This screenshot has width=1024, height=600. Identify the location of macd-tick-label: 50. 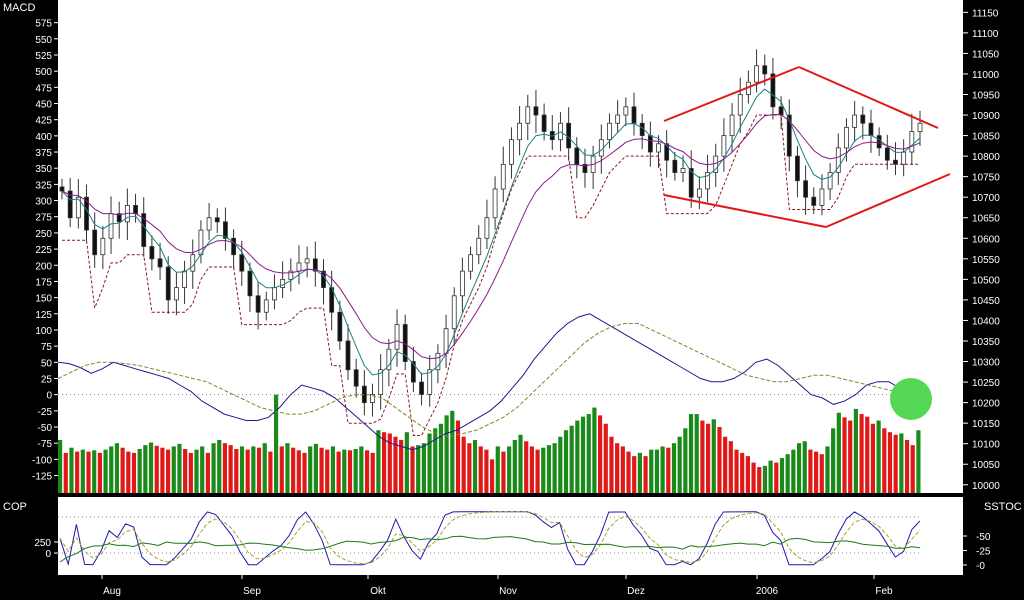
(47, 363).